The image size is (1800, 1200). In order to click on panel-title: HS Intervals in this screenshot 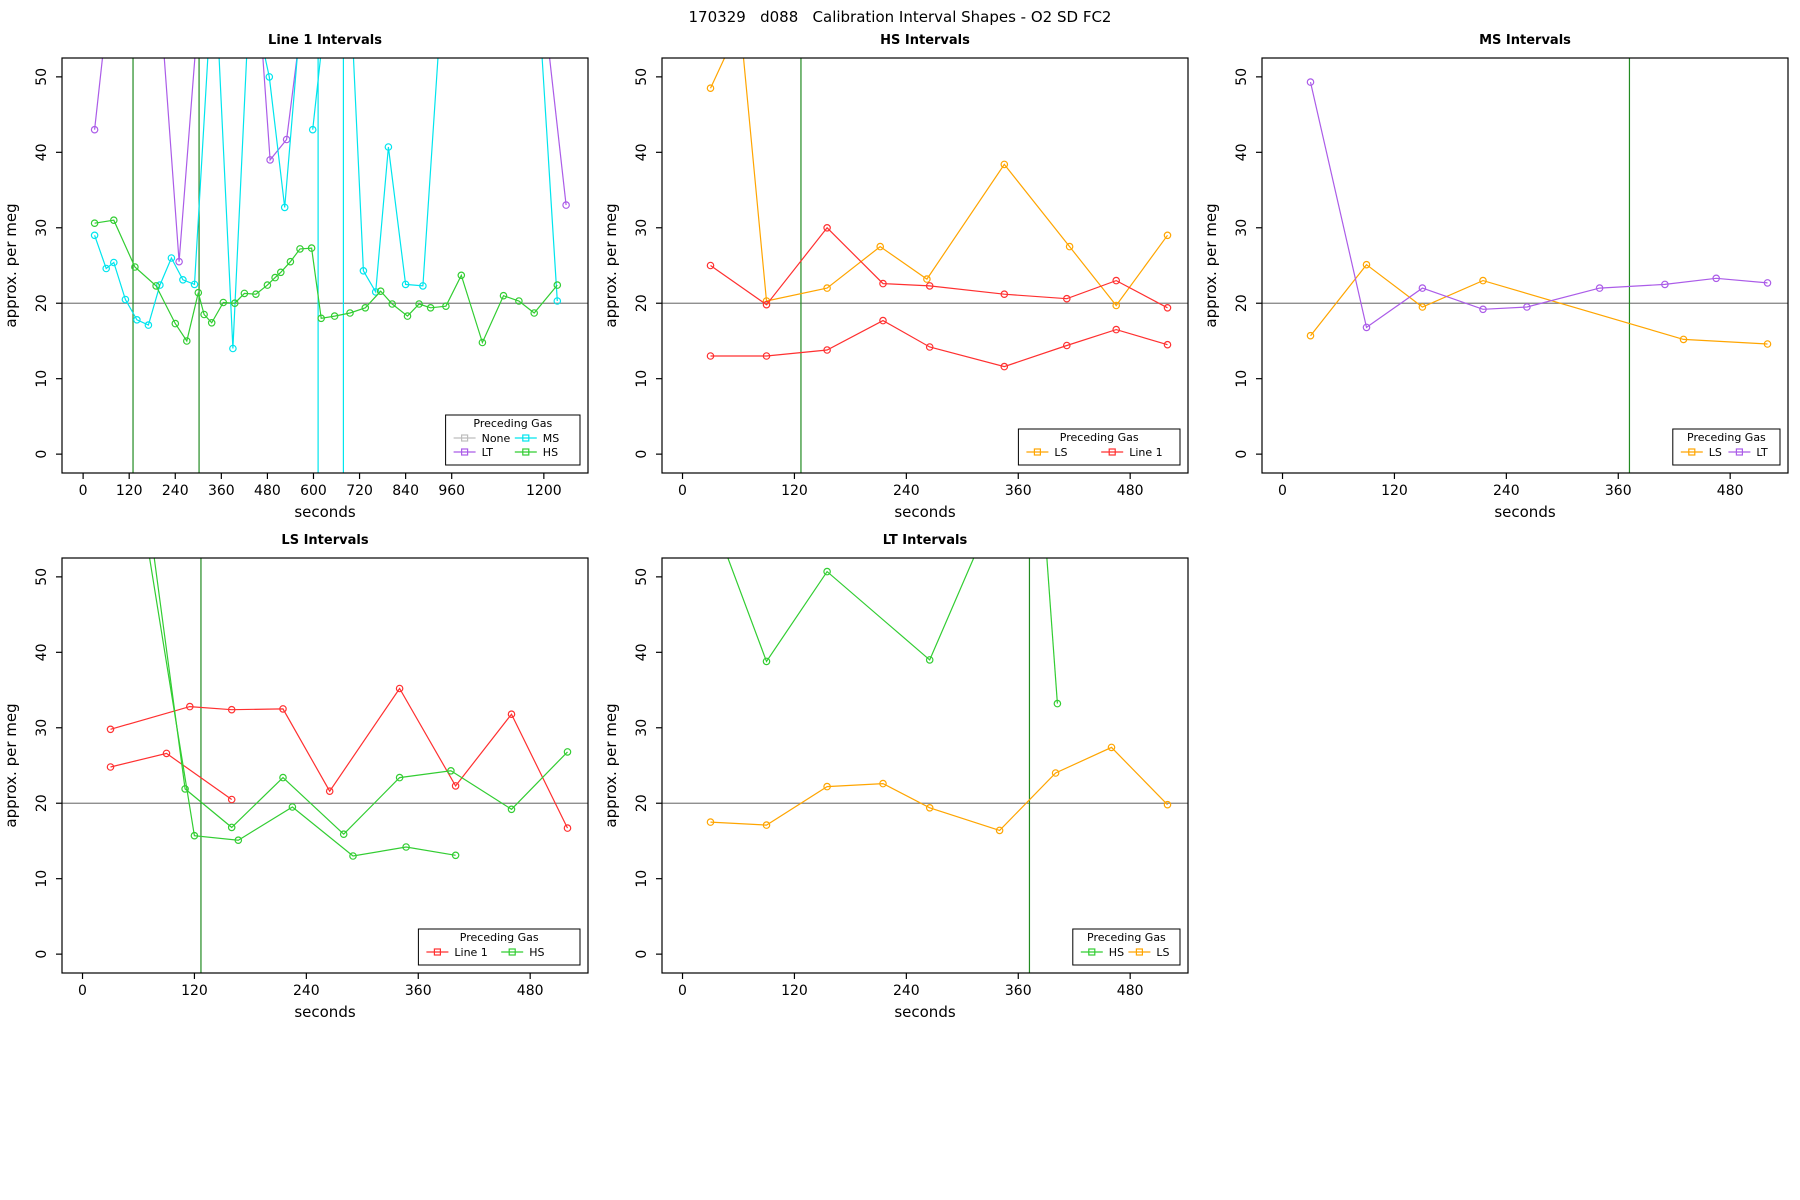, I will do `click(925, 40)`.